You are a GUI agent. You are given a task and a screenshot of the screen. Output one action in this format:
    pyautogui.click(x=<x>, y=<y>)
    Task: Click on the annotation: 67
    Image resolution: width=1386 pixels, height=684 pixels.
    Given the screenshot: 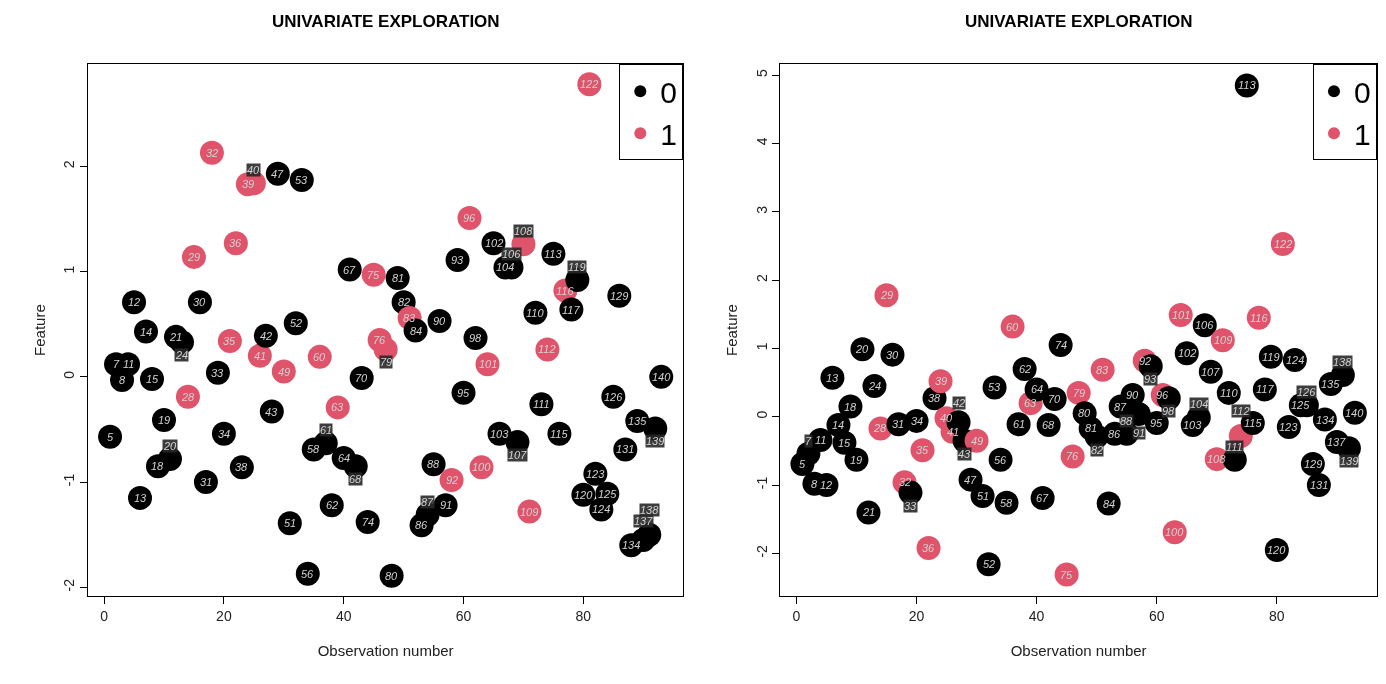 What is the action you would take?
    pyautogui.click(x=1043, y=498)
    